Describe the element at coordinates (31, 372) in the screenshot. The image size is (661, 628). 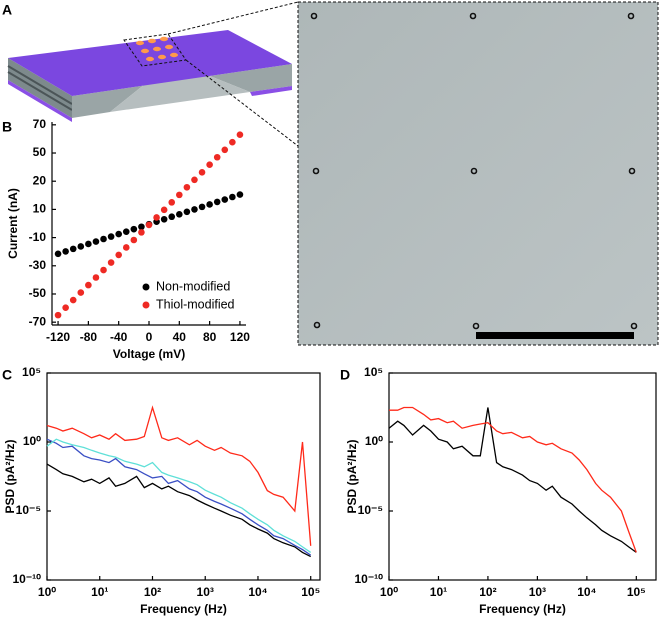
I see `y-tick-label: 10⁵` at that location.